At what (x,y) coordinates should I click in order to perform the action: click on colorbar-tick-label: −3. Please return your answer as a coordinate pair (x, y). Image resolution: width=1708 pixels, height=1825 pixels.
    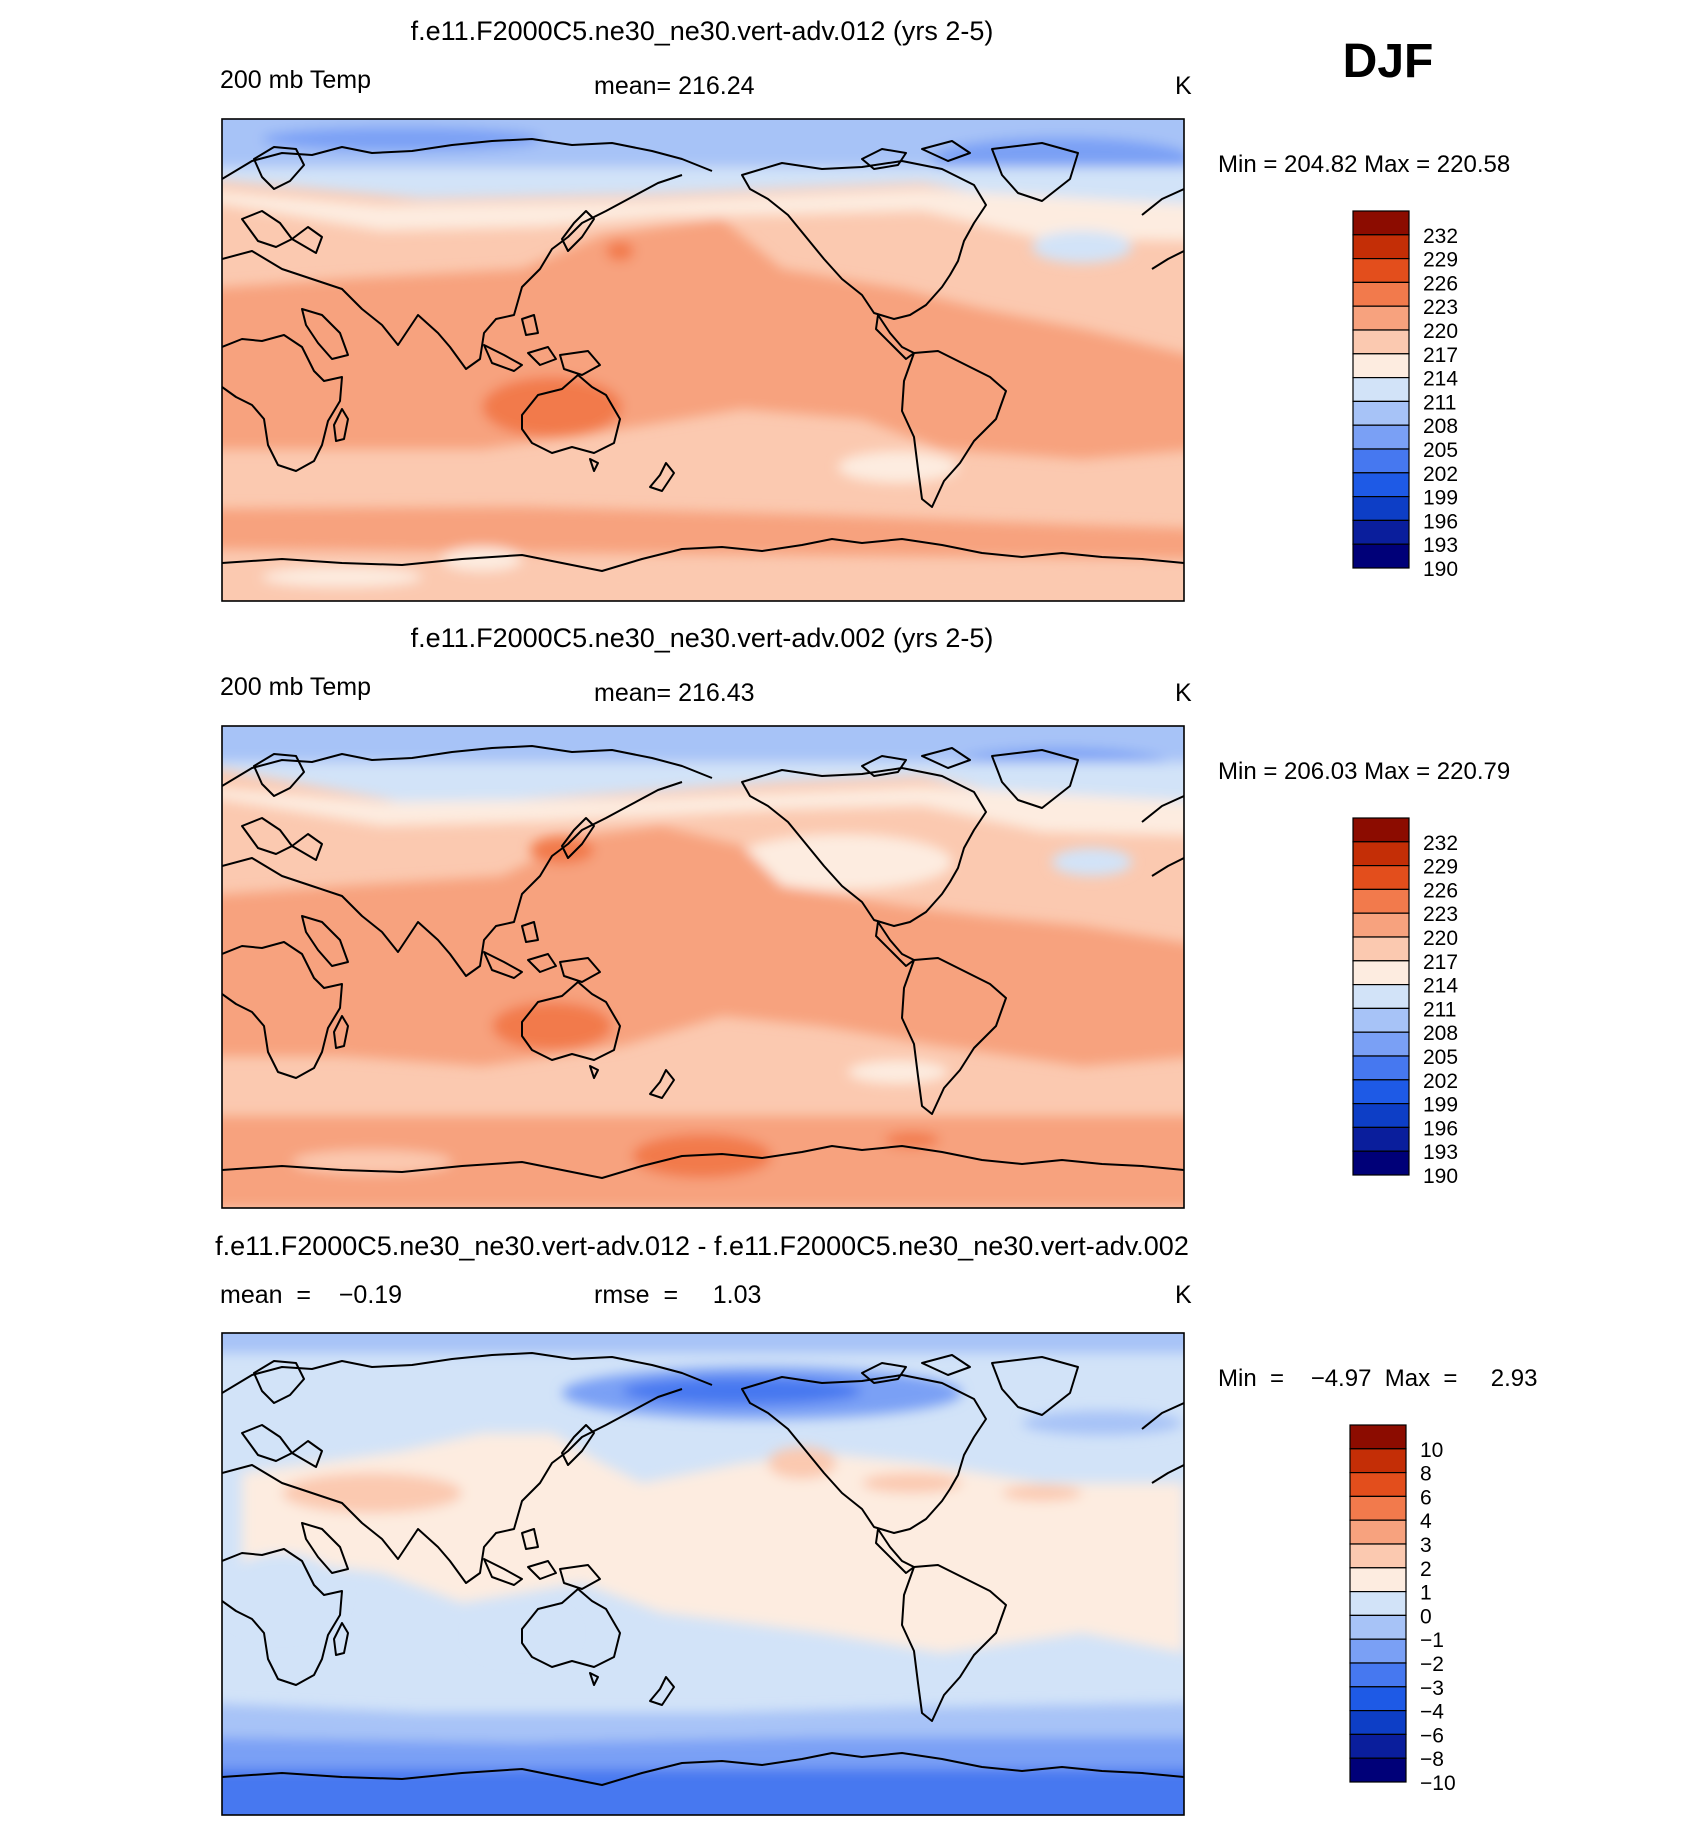
    Looking at the image, I should click on (1432, 1688).